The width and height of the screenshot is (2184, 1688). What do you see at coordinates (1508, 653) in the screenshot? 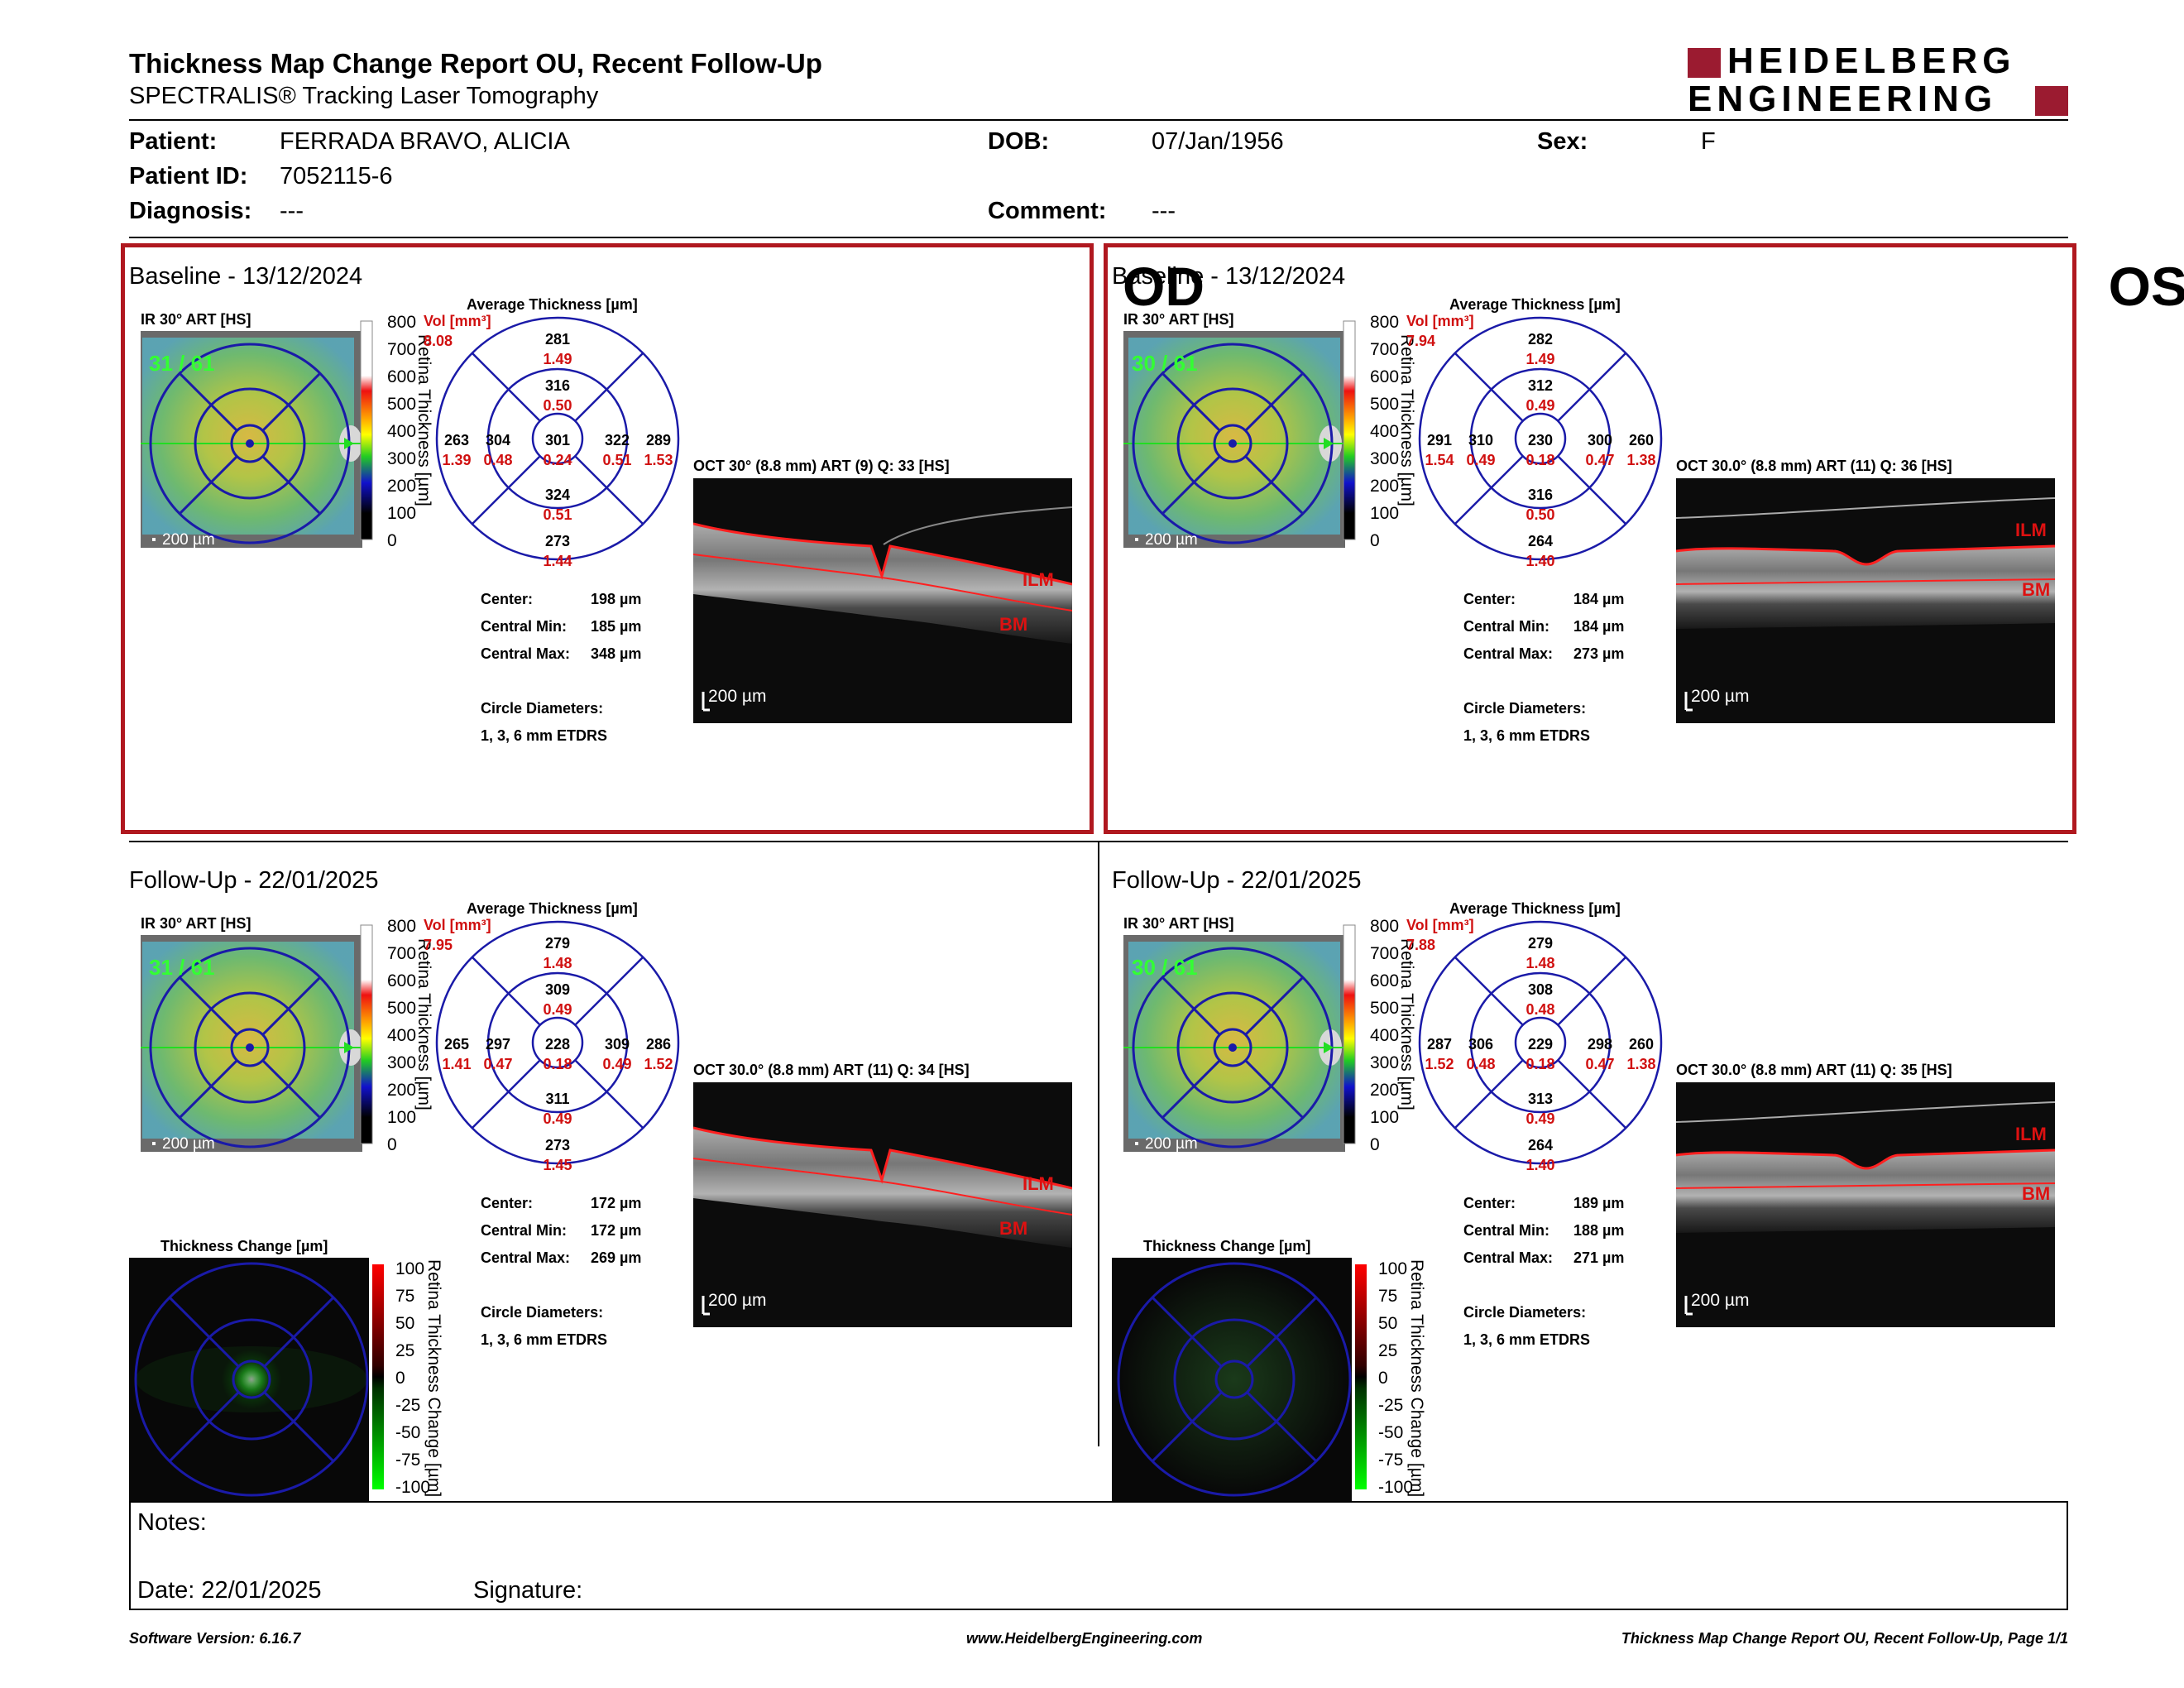
I see `stat-label-cmax: Central Max:` at bounding box center [1508, 653].